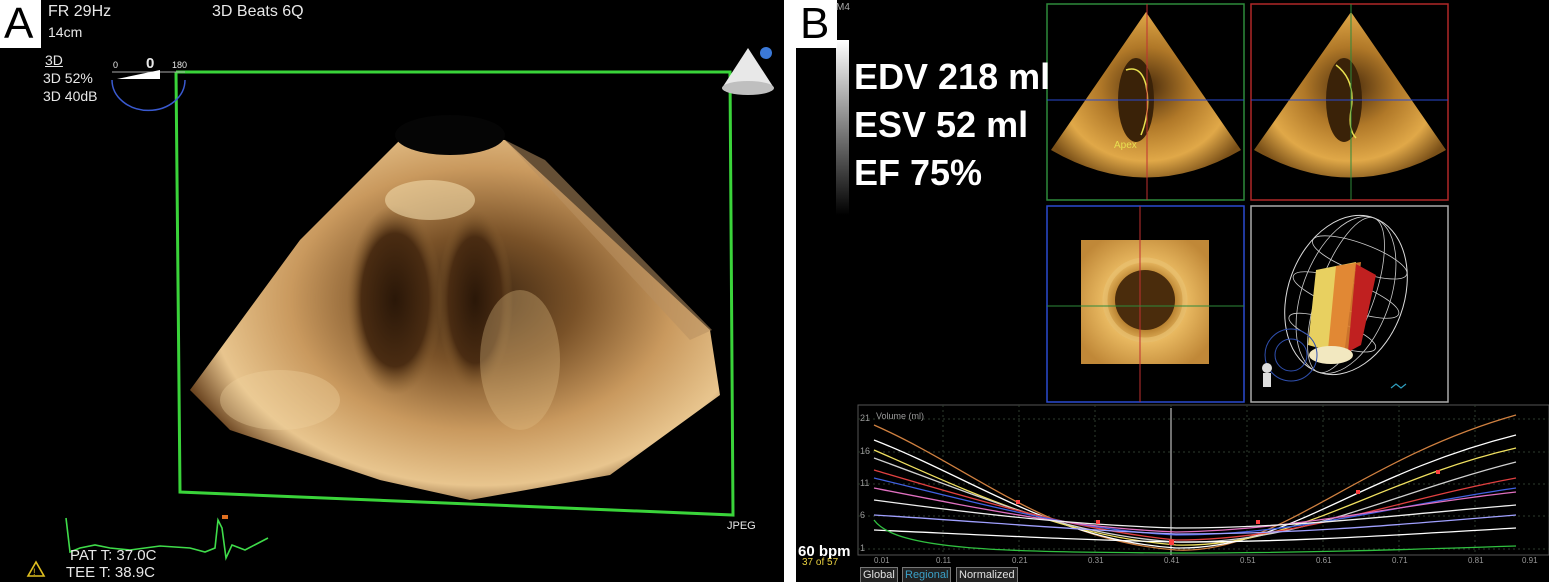 The image size is (1549, 582). Describe the element at coordinates (843, 7) in the screenshot. I see `corner-label: M4` at that location.